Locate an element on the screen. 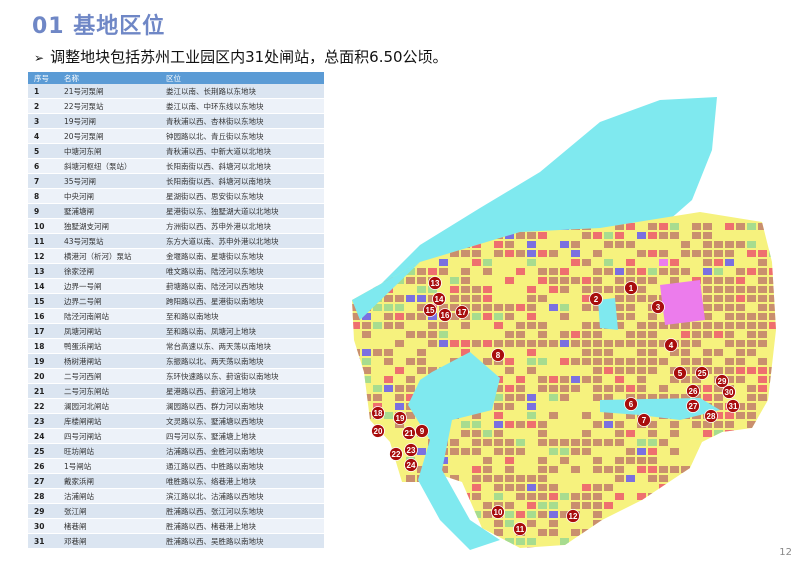 The height and width of the screenshot is (566, 800). station-marker-11: 11 is located at coordinates (520, 529).